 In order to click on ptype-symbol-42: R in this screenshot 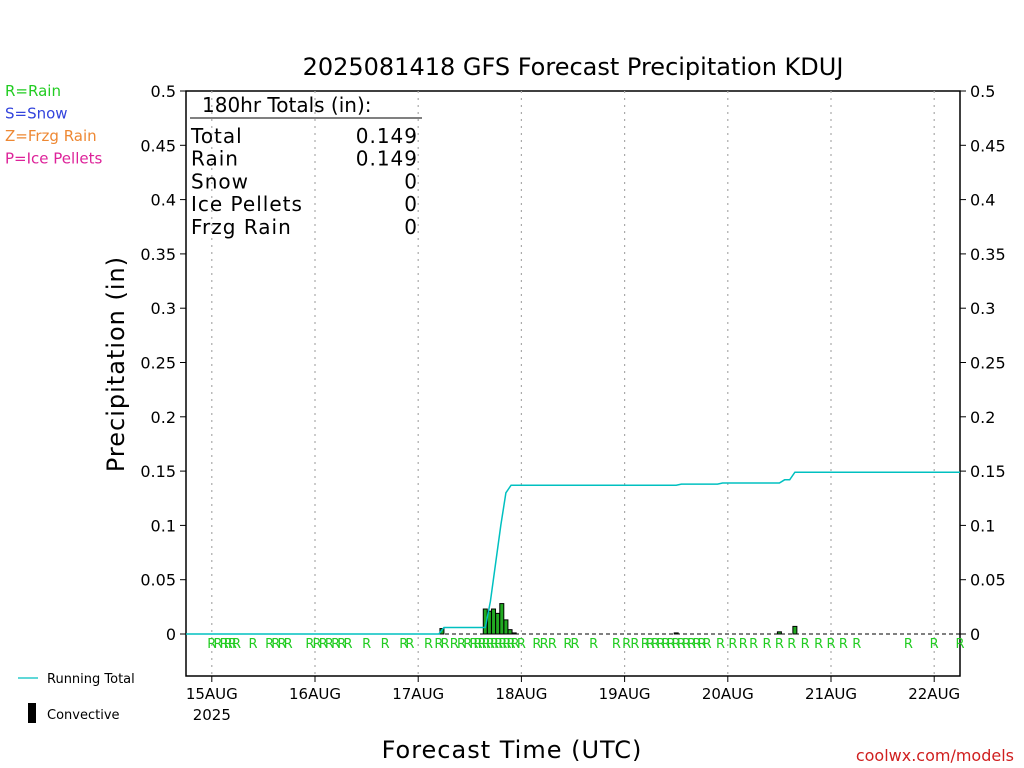, I will do `click(552, 644)`.